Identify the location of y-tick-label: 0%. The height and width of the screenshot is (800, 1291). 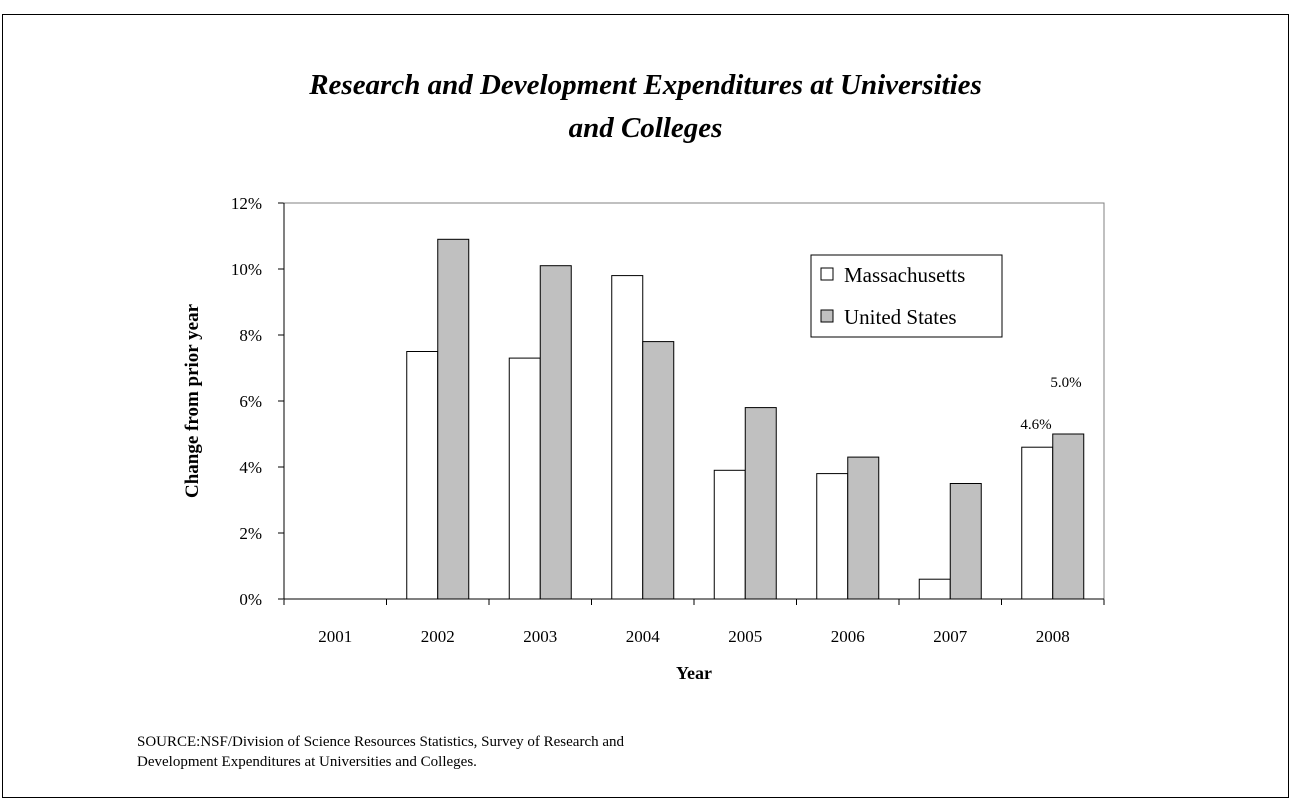
(250, 599).